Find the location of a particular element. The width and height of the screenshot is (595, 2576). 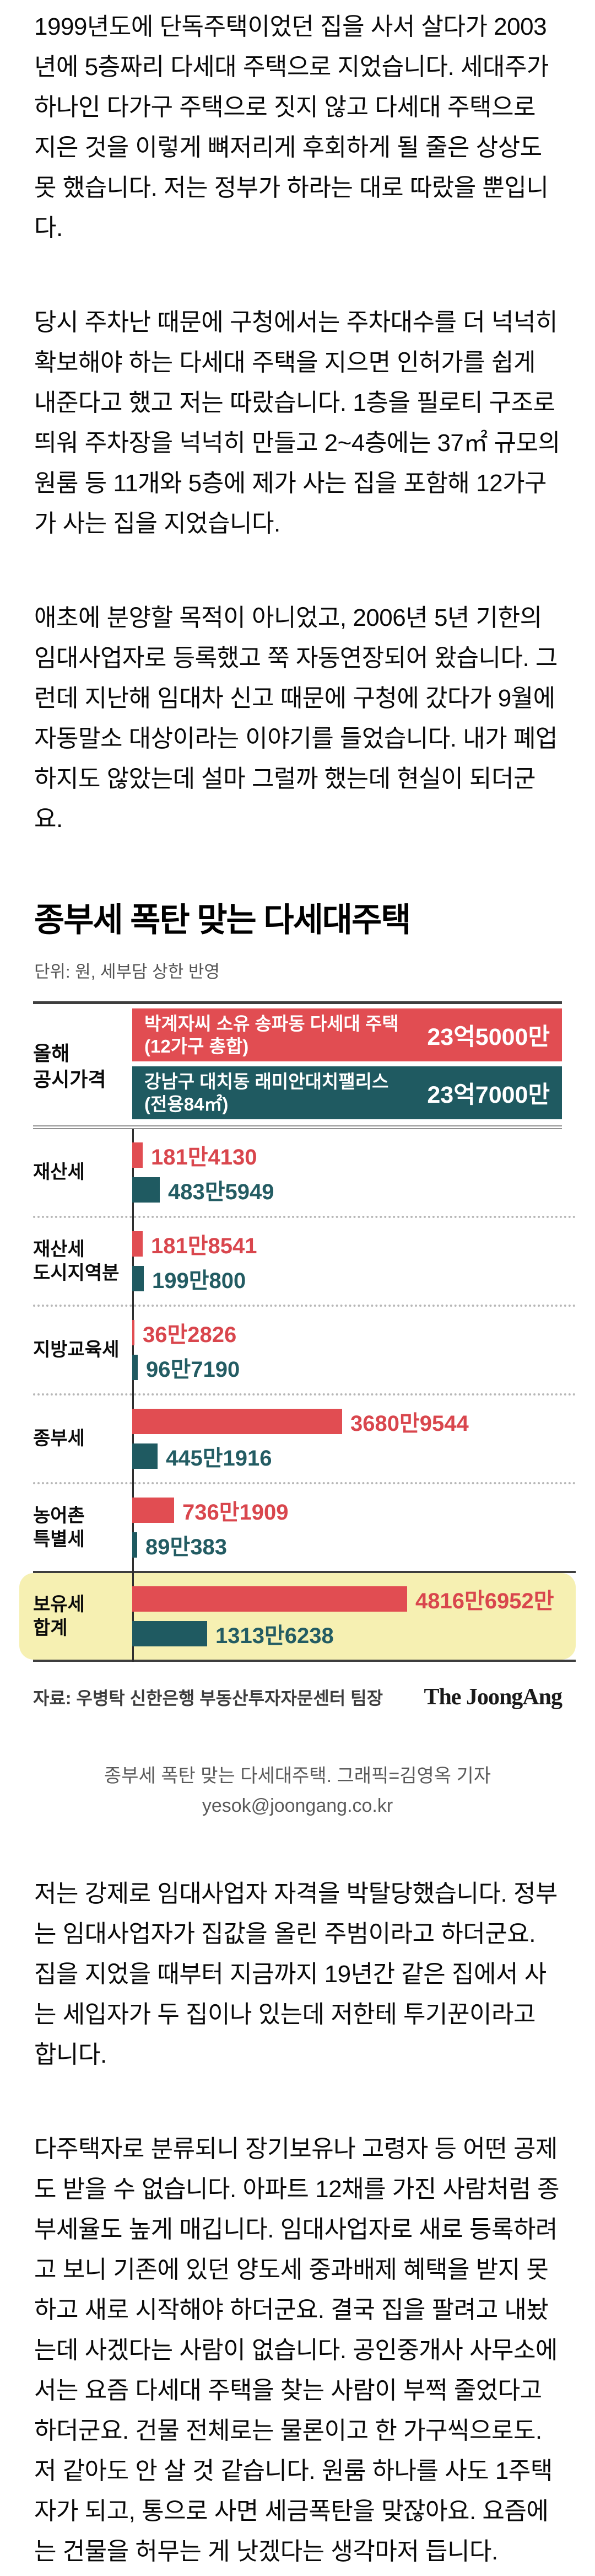

table-row-property-tax-urban: 재산세 도시지역분 181만8541 199만800 is located at coordinates (304, 1261).